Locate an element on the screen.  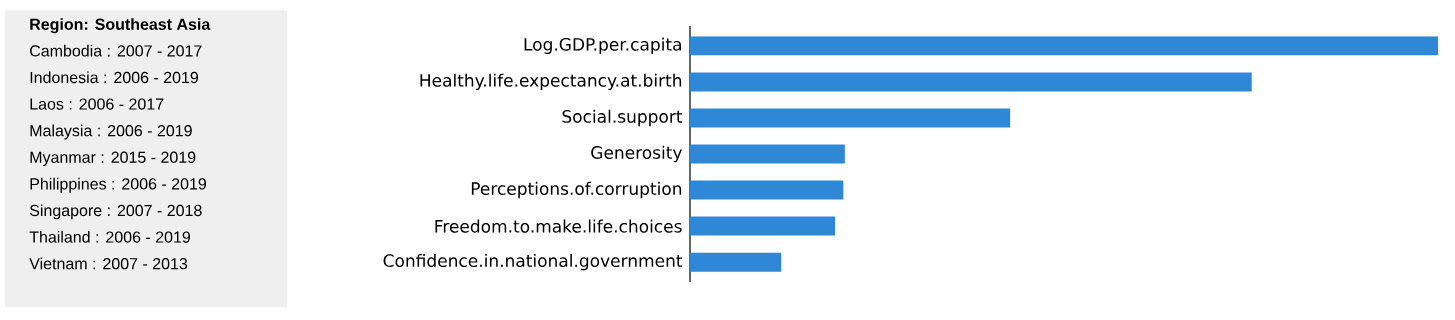
text: Myanmar : 2015 - 2019 is located at coordinates (113, 159).